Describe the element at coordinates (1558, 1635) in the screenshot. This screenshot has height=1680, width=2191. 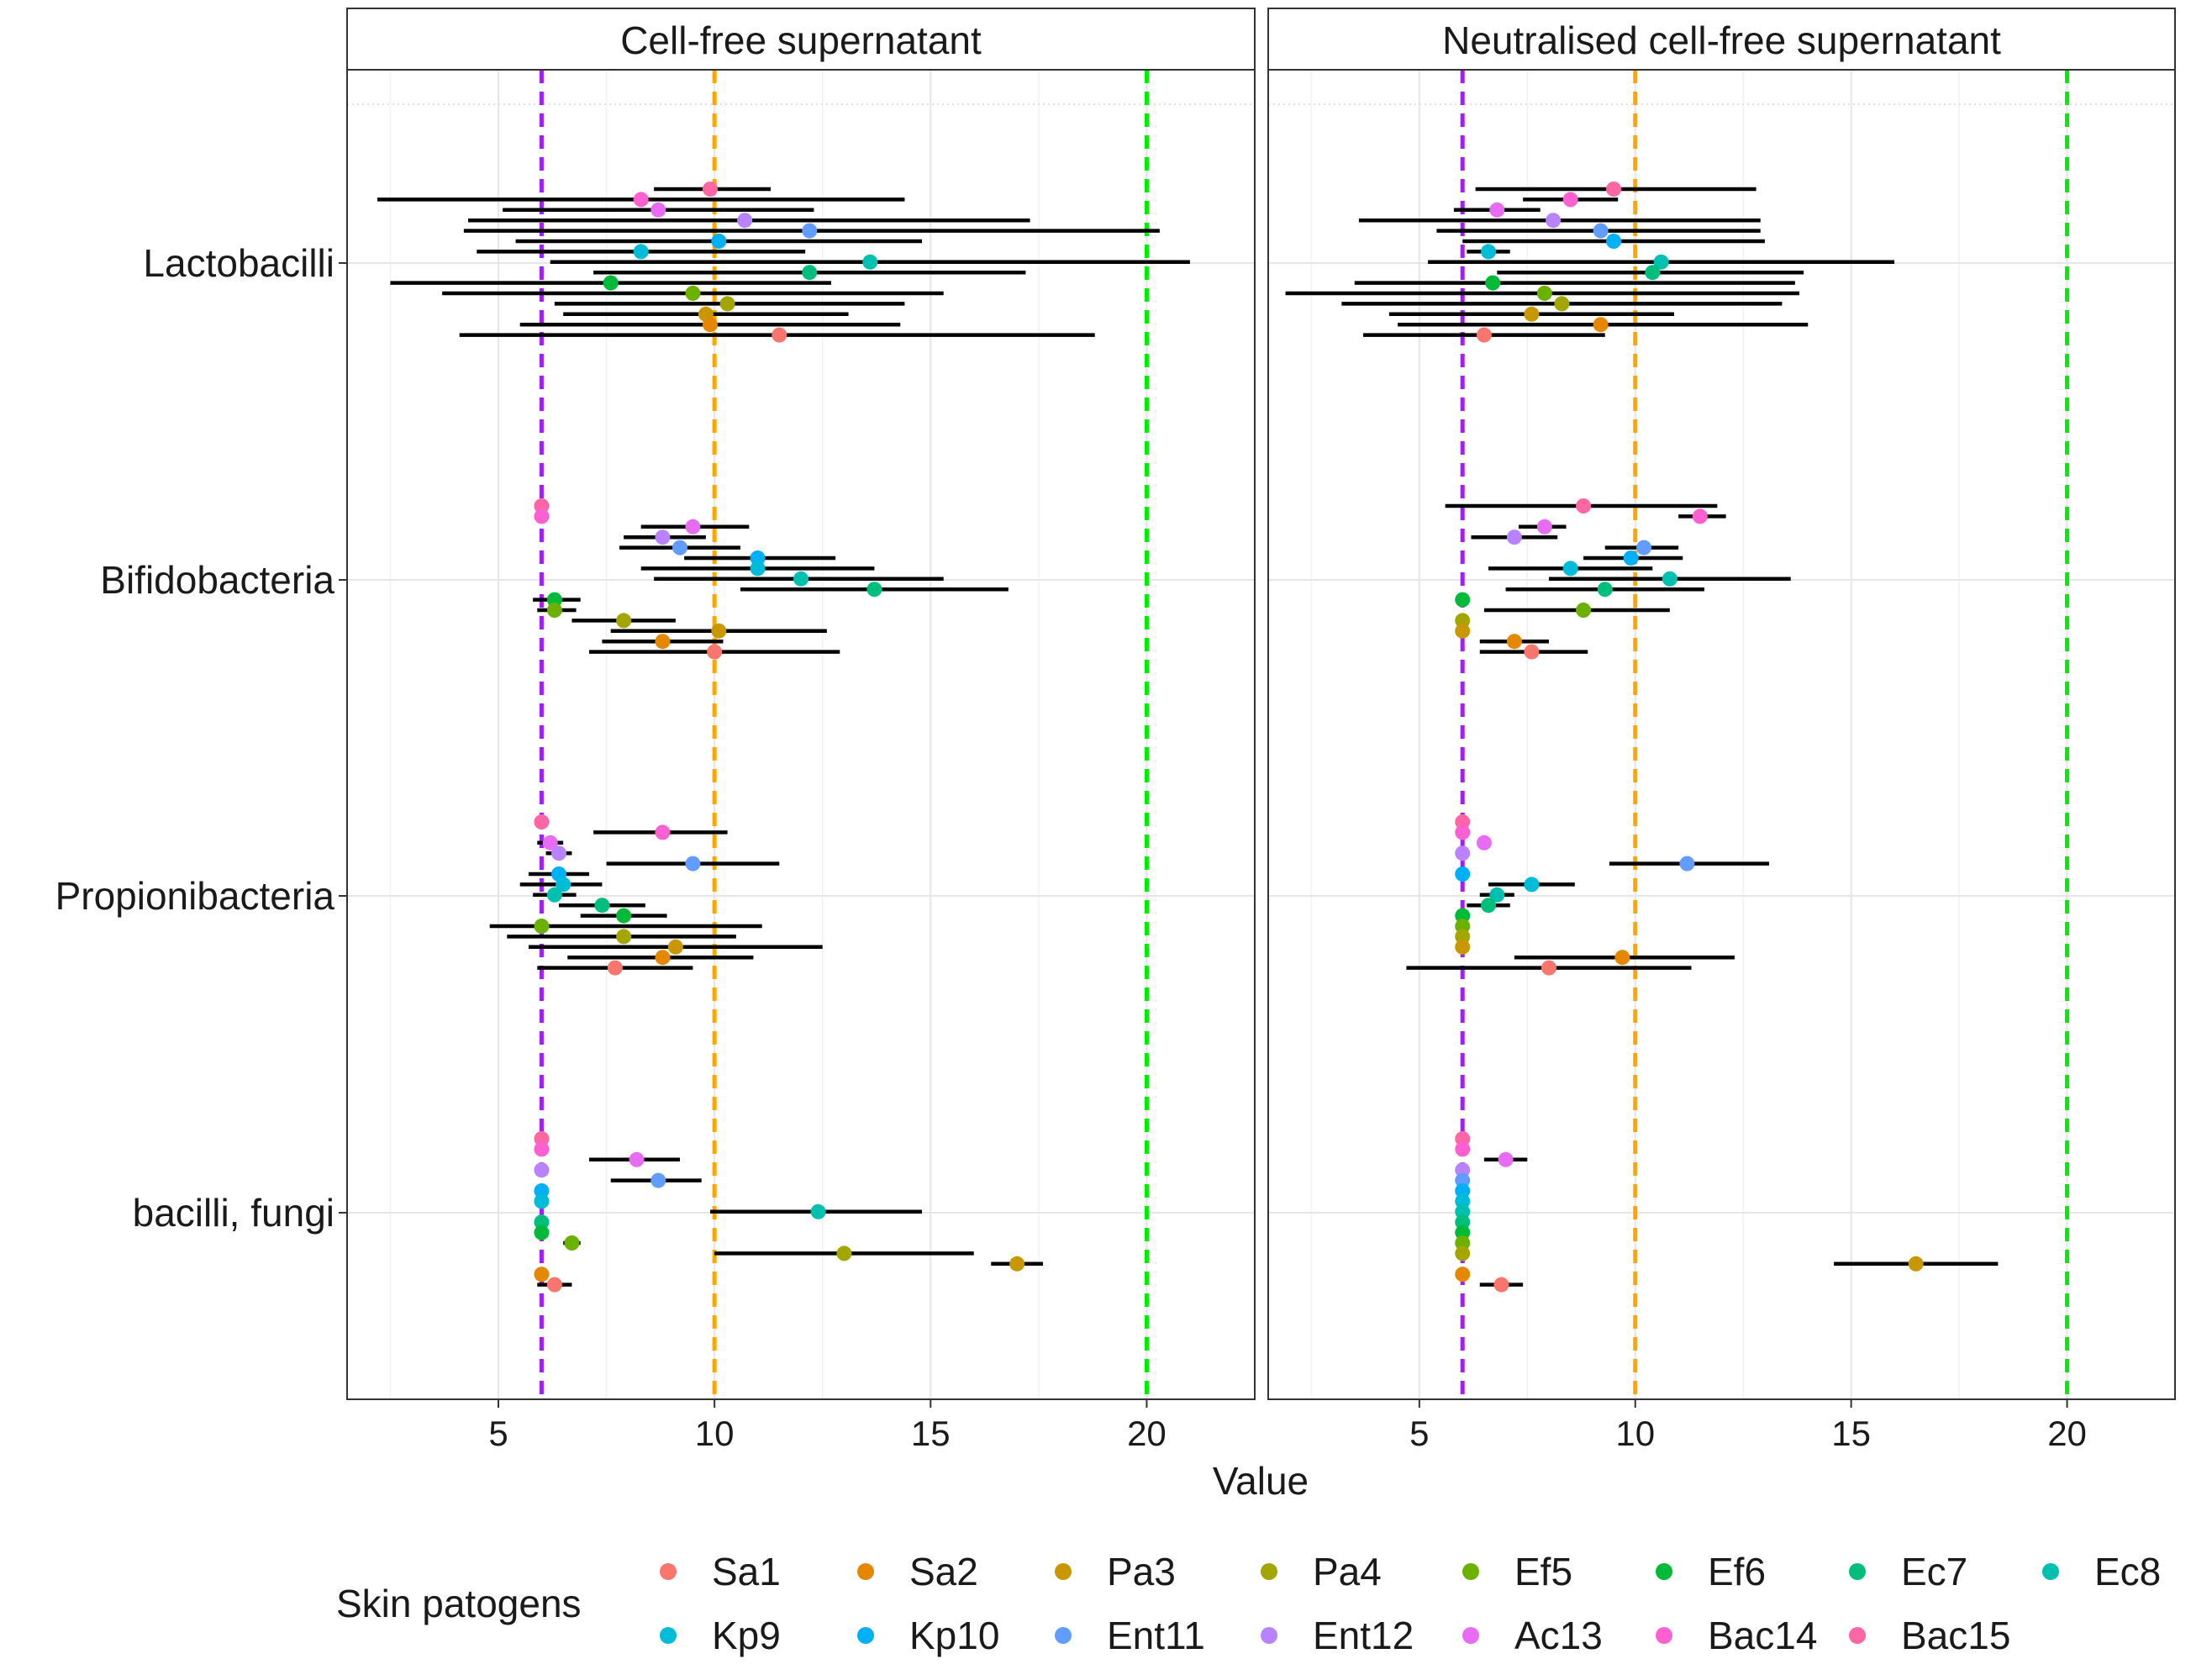
I see `legend-label: Ac13` at that location.